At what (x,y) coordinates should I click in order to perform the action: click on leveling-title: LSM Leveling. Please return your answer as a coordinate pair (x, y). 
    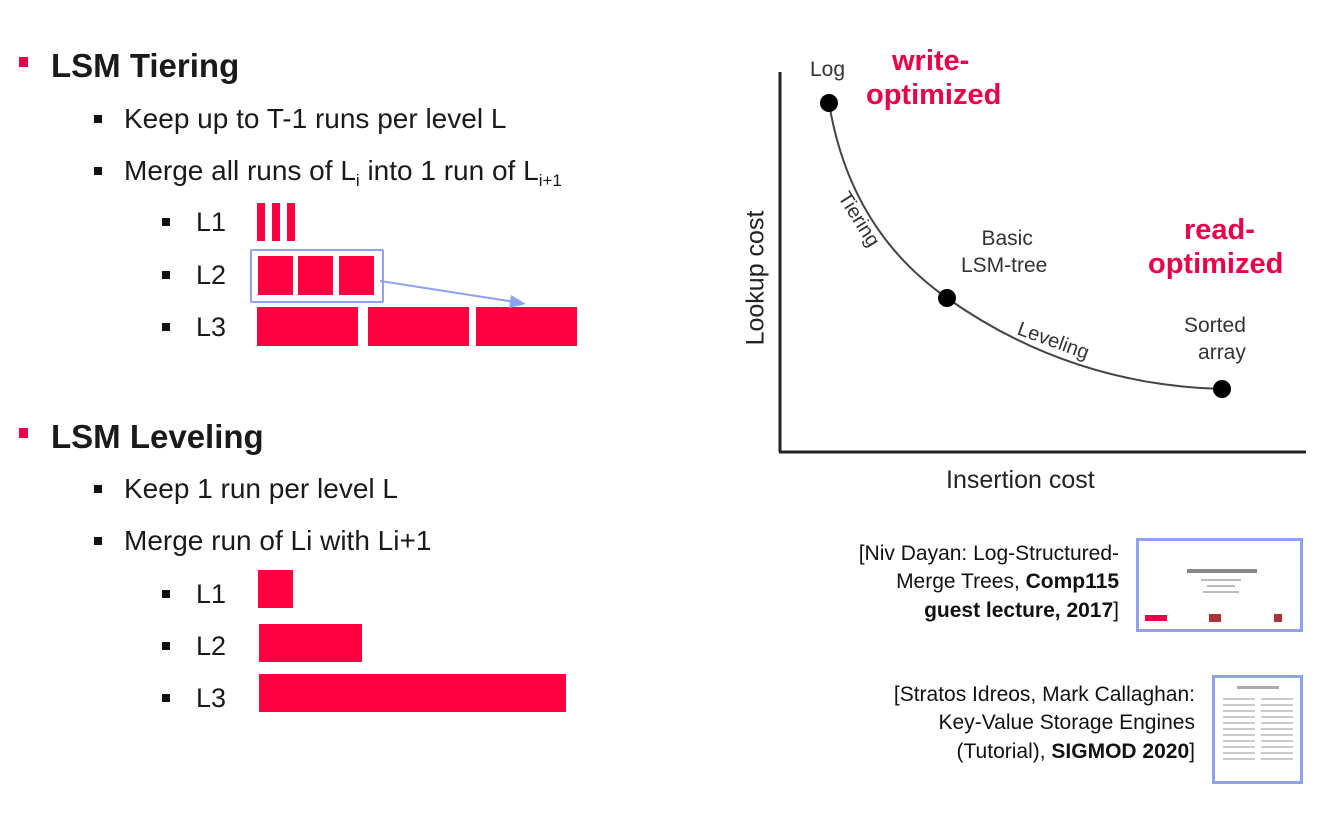
    Looking at the image, I should click on (157, 436).